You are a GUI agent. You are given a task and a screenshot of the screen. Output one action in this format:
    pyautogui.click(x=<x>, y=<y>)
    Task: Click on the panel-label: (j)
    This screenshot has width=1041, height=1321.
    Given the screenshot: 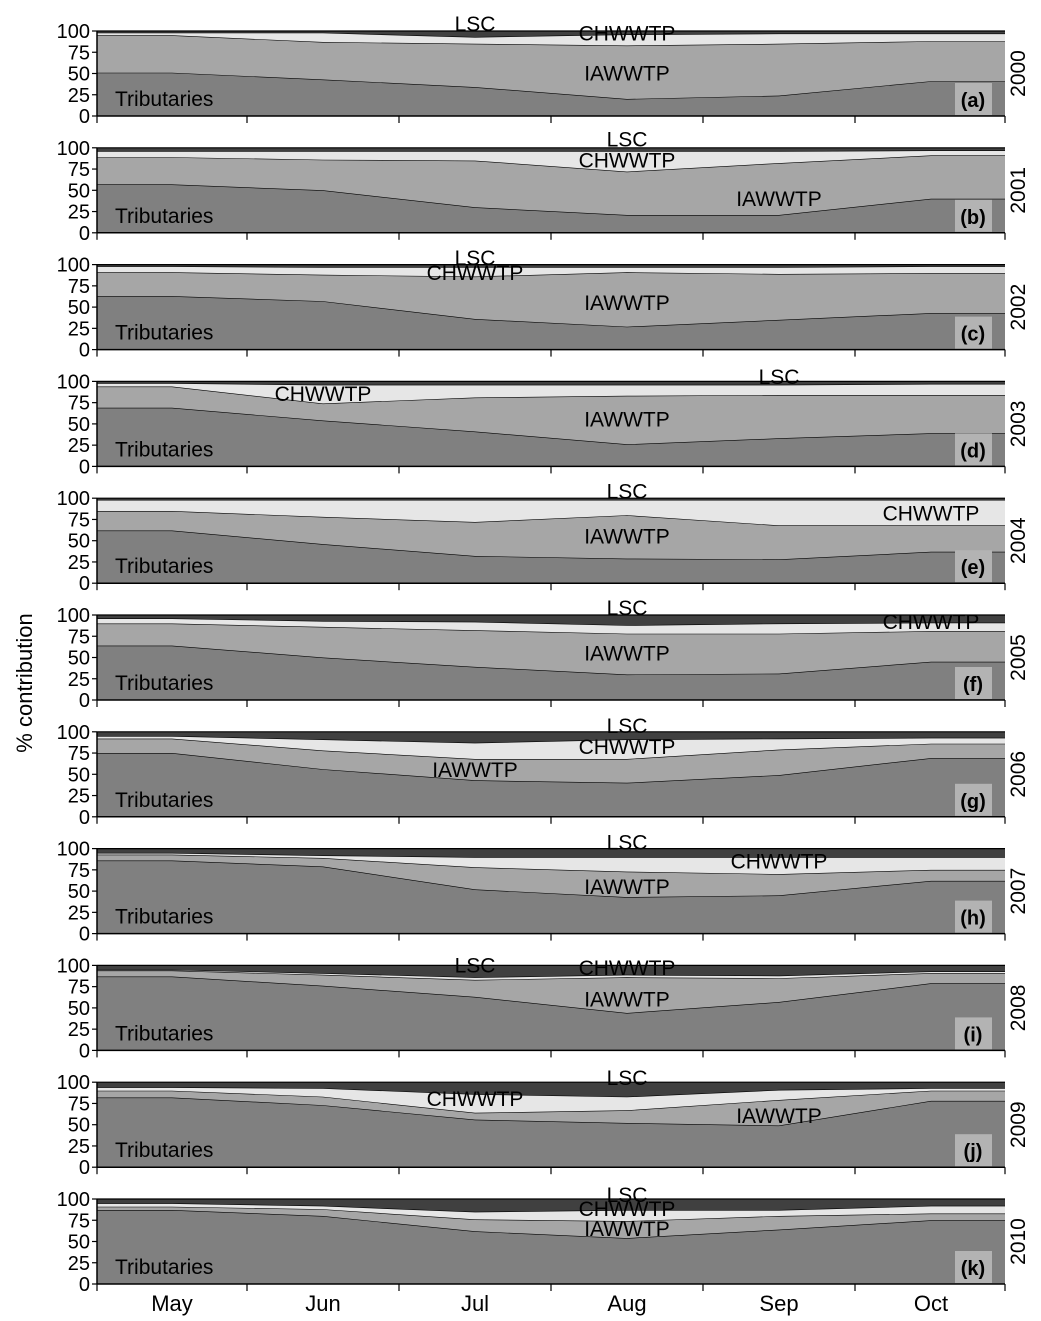 What is the action you would take?
    pyautogui.click(x=973, y=1152)
    